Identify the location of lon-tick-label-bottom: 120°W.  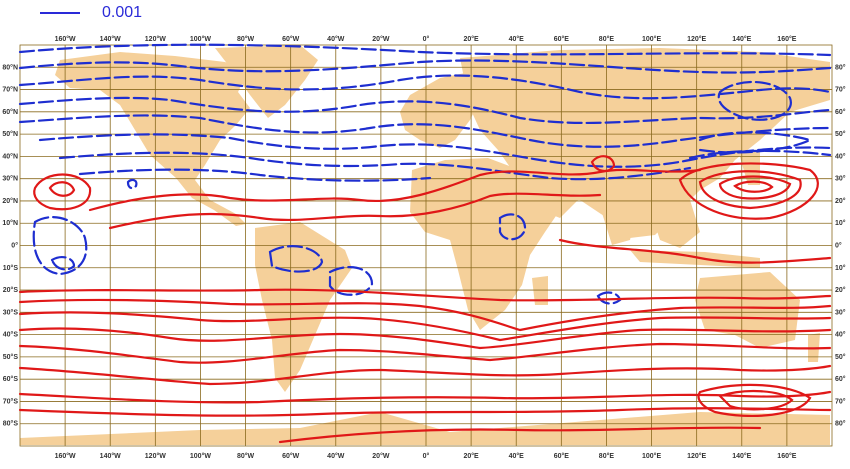
(155, 456).